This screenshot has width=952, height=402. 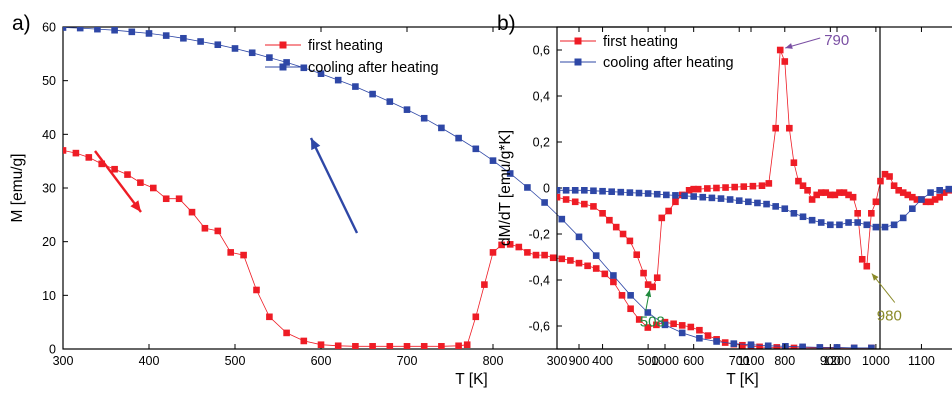 I want to click on heating-direction-arrow-head, so click(x=135, y=206).